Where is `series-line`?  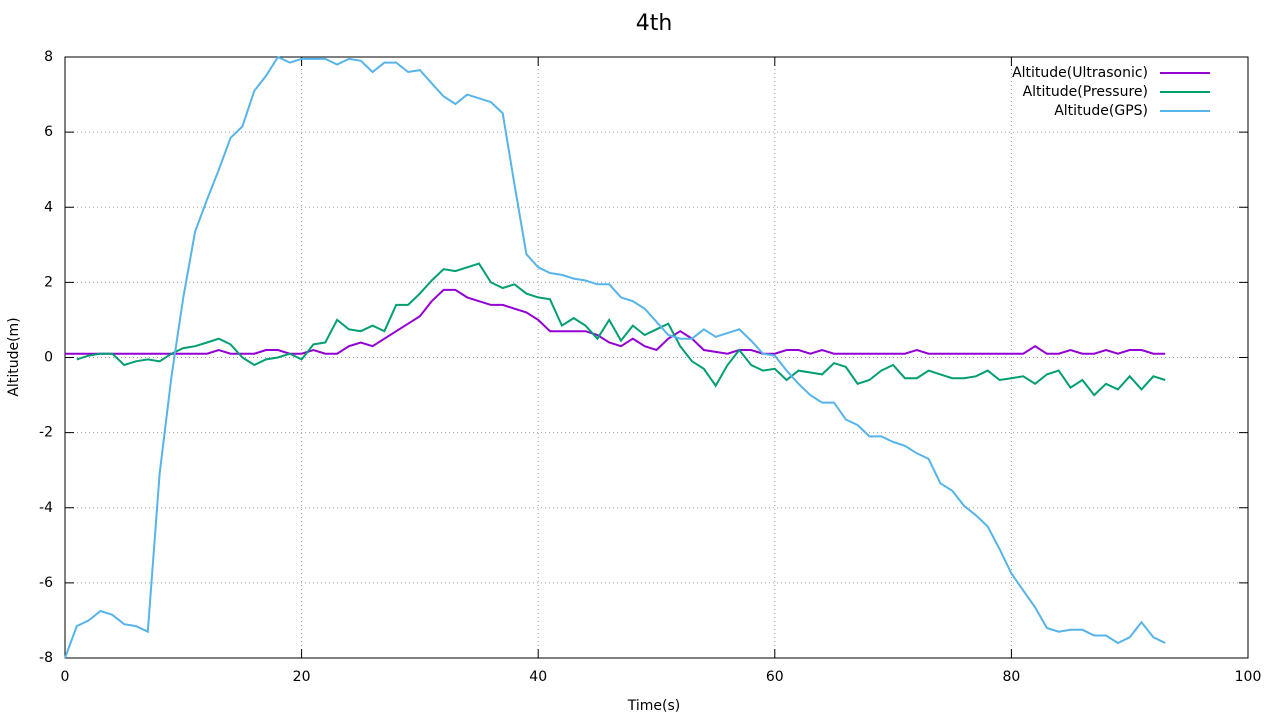
series-line is located at coordinates (615, 321).